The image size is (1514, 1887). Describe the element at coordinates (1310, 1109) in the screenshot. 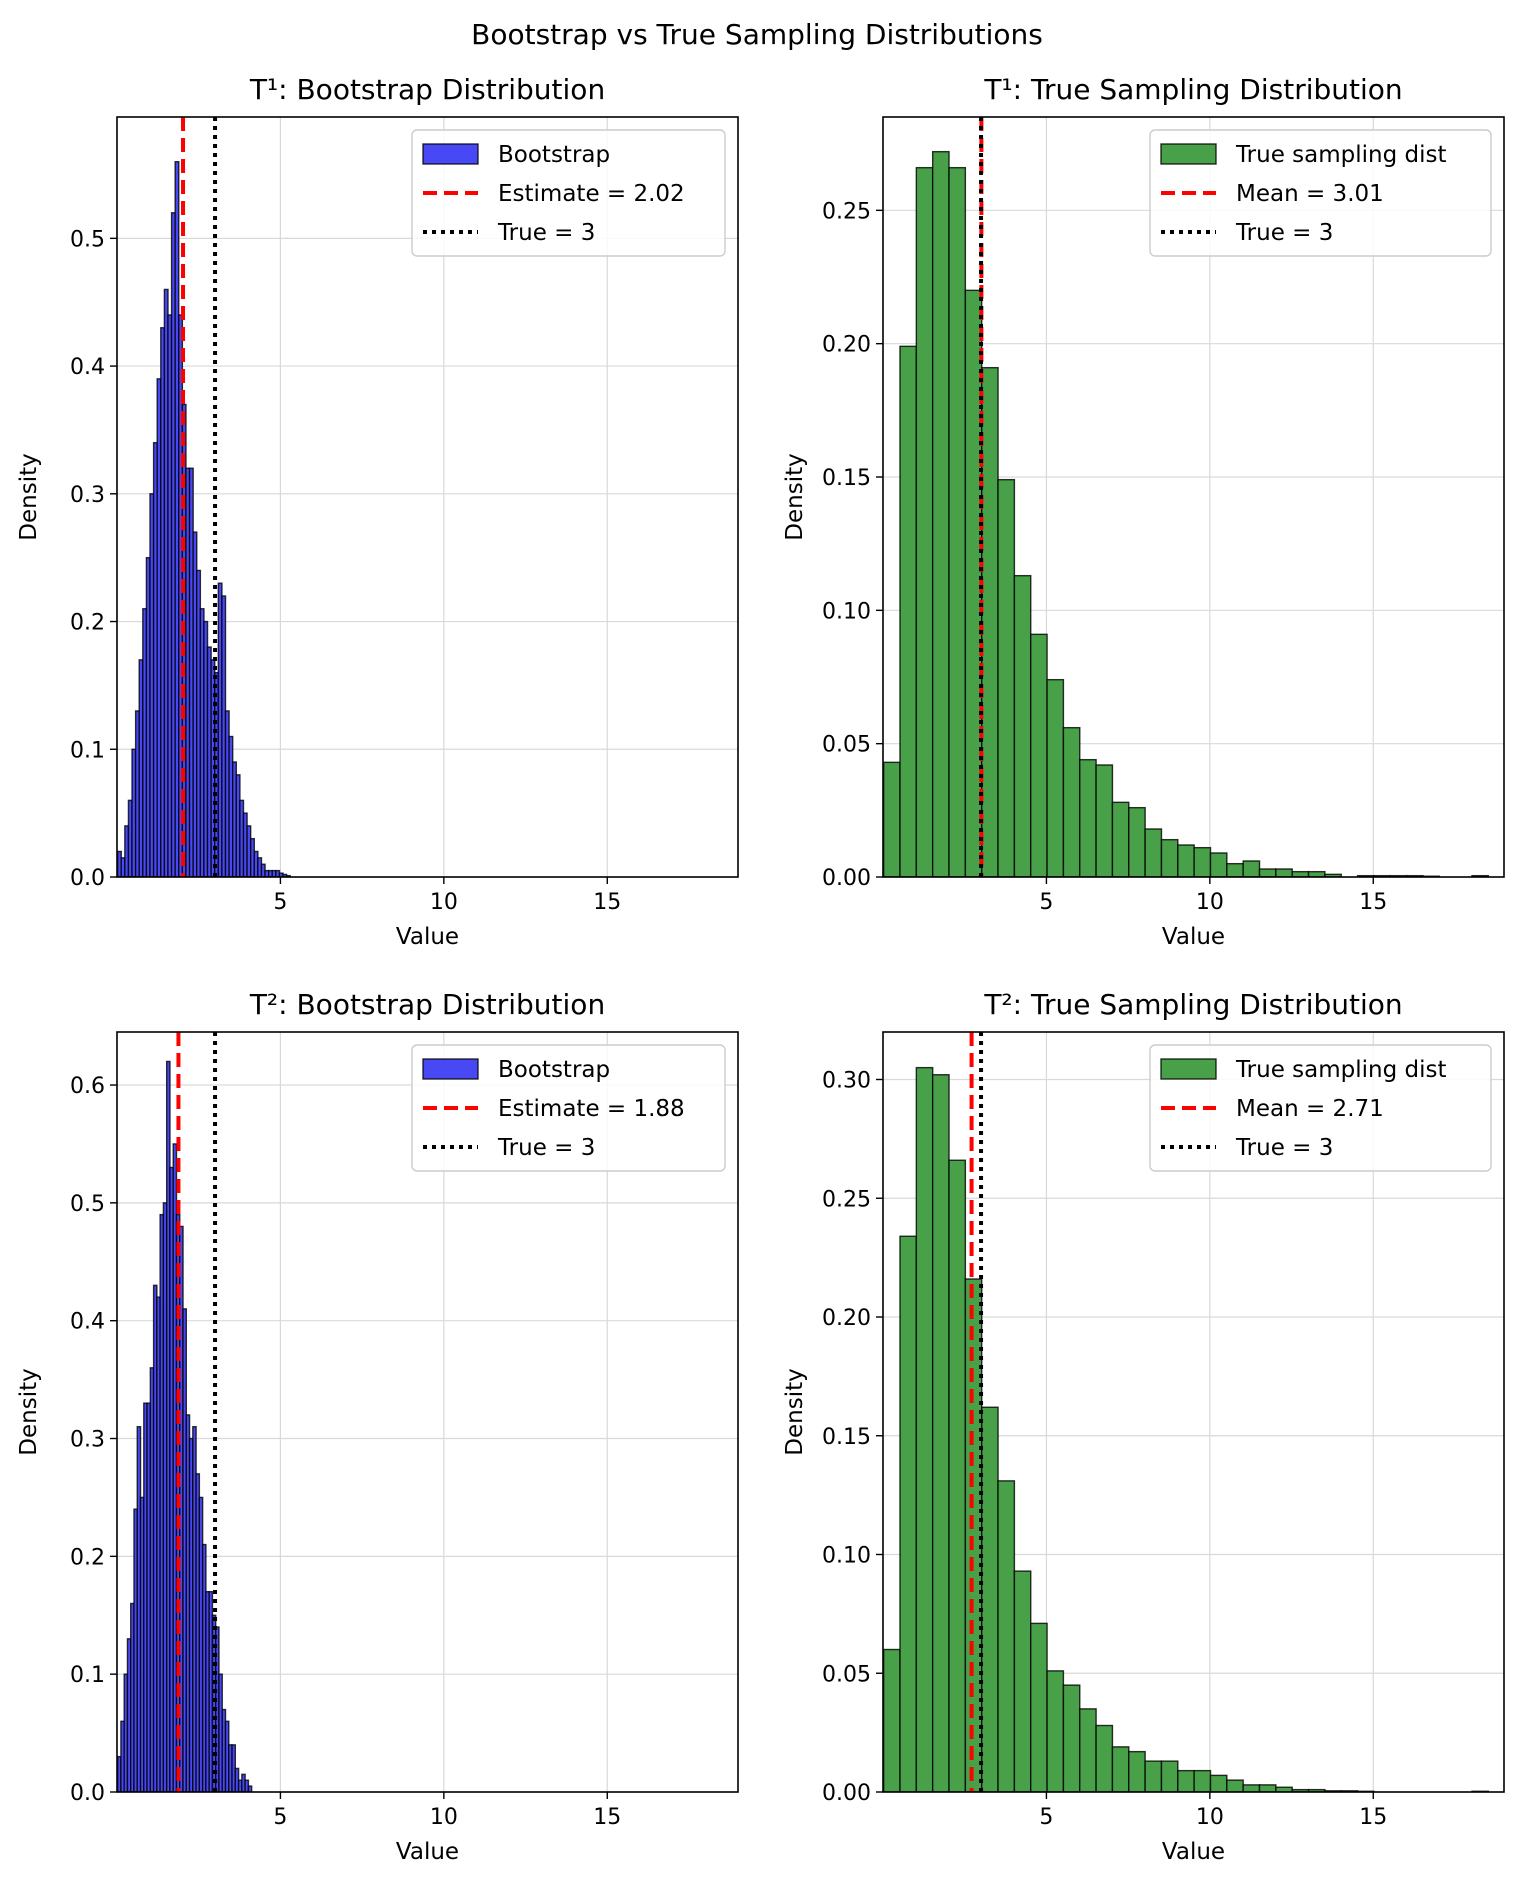

I see `legend-label: Mean = 2.71` at that location.